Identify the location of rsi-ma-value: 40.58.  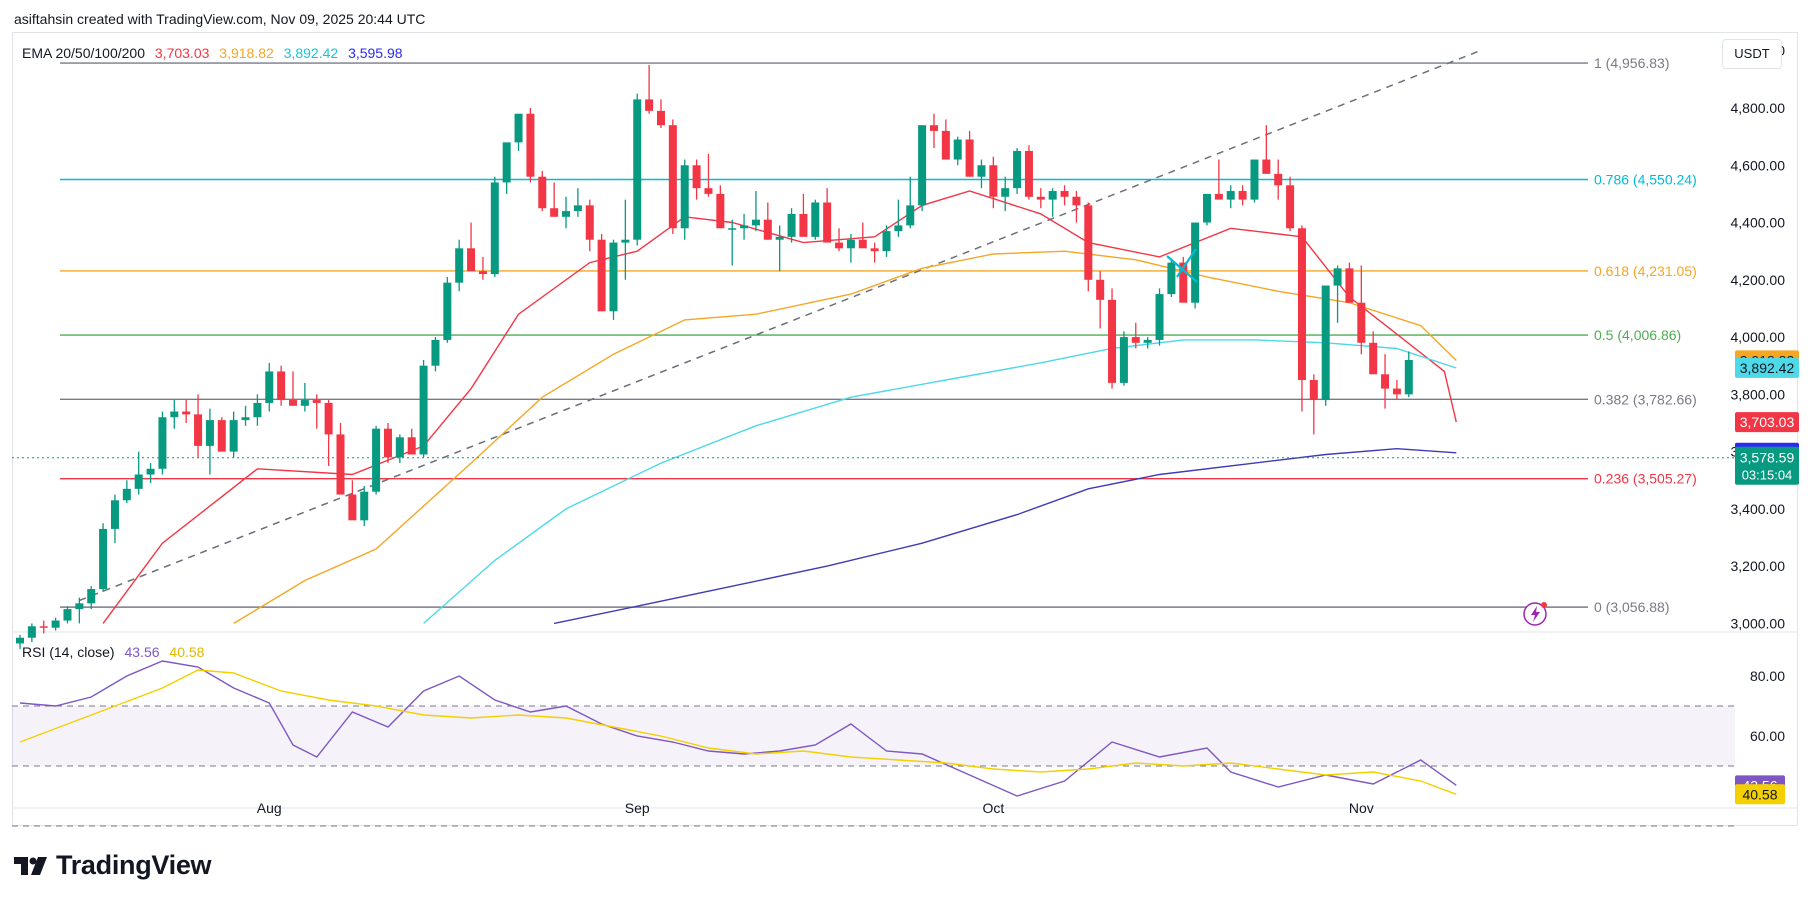
(187, 652).